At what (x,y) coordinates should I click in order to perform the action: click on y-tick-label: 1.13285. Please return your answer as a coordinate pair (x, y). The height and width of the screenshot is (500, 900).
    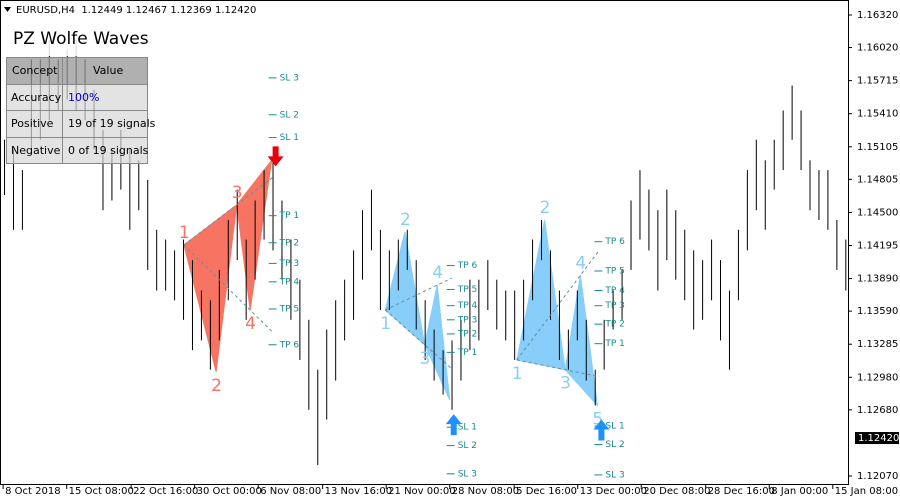
    Looking at the image, I should click on (877, 344).